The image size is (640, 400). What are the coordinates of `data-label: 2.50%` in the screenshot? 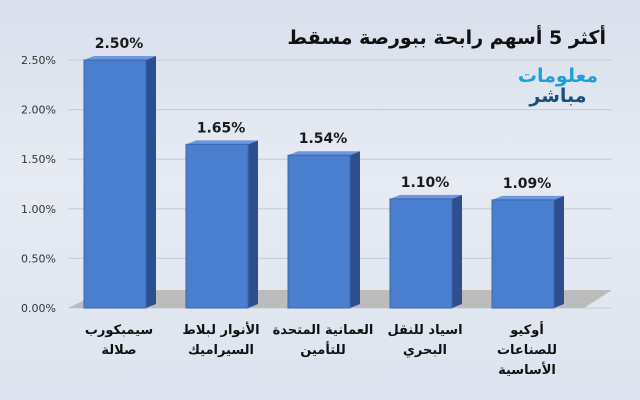 It's located at (119, 44).